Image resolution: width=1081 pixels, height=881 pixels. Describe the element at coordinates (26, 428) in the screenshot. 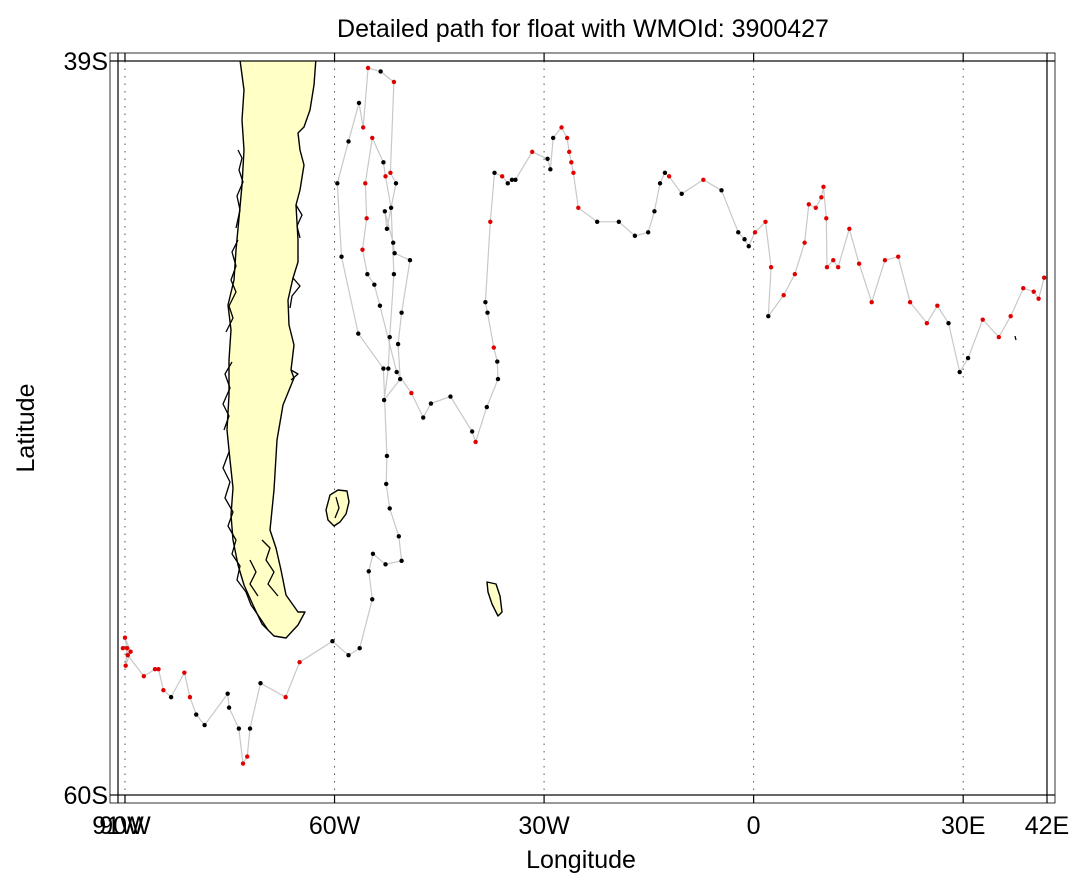

I see `y-axis-title: Latitude` at that location.